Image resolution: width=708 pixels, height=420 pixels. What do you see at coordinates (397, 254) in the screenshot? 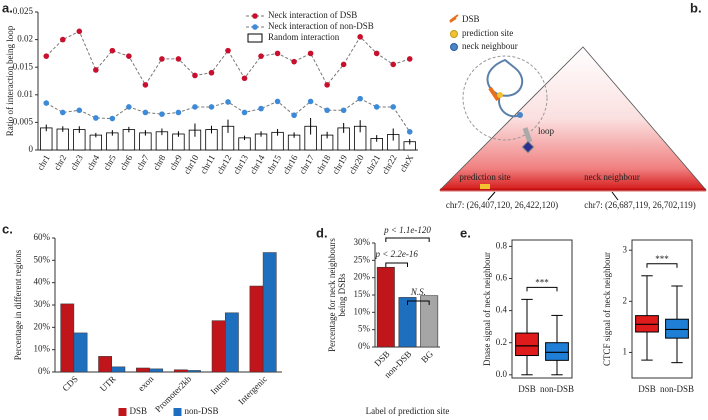
I see `annotation: p < 2.2e-16` at bounding box center [397, 254].